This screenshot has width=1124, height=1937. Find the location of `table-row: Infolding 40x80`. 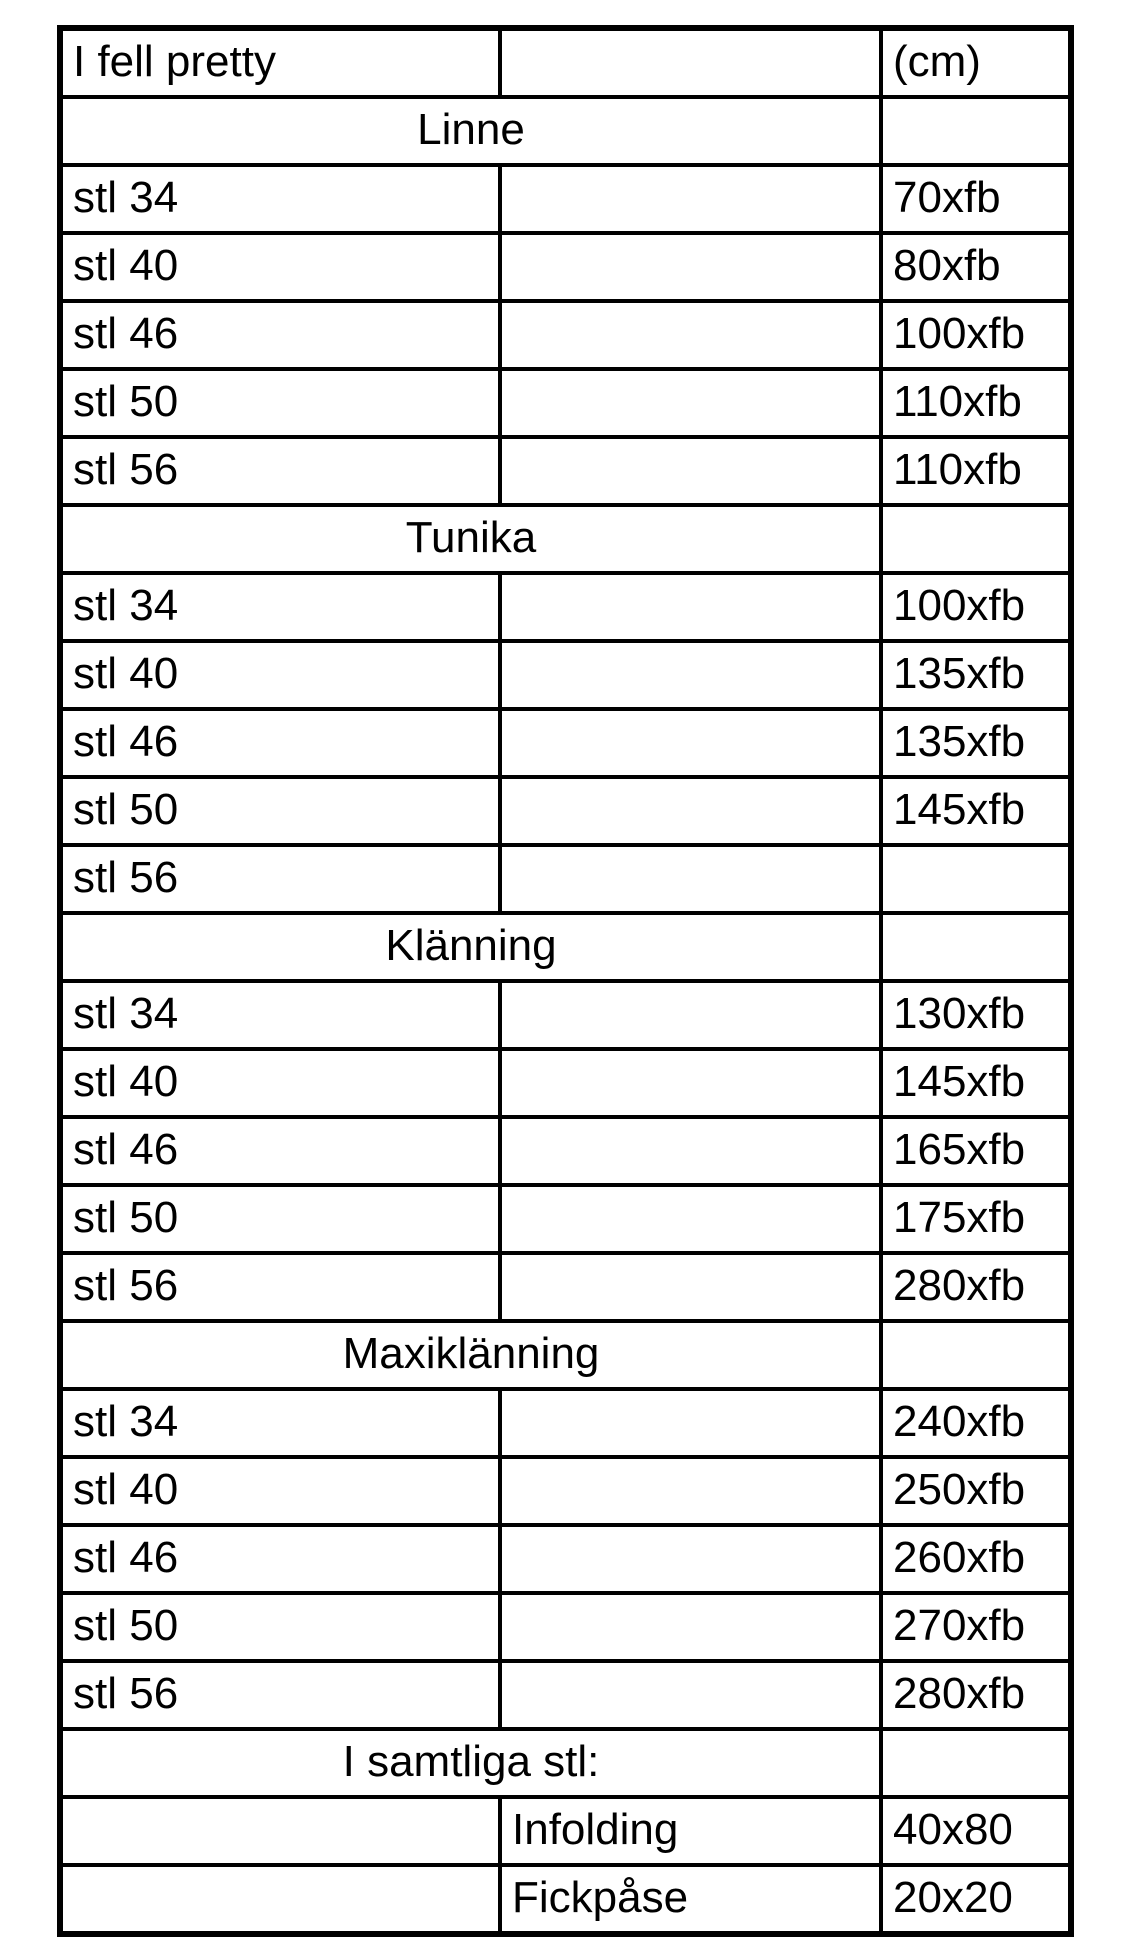

table-row: Infolding 40x80 is located at coordinates (565, 1831).